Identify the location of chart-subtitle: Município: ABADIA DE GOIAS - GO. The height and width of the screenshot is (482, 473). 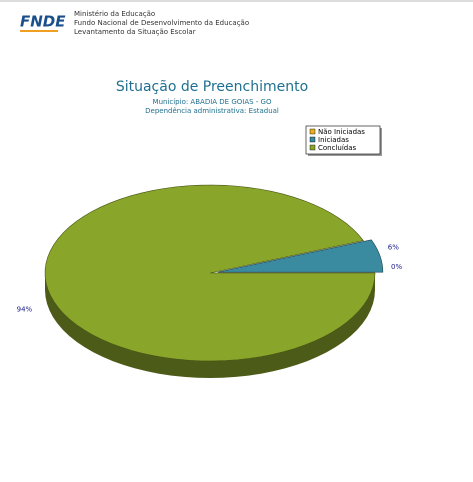
(212, 102).